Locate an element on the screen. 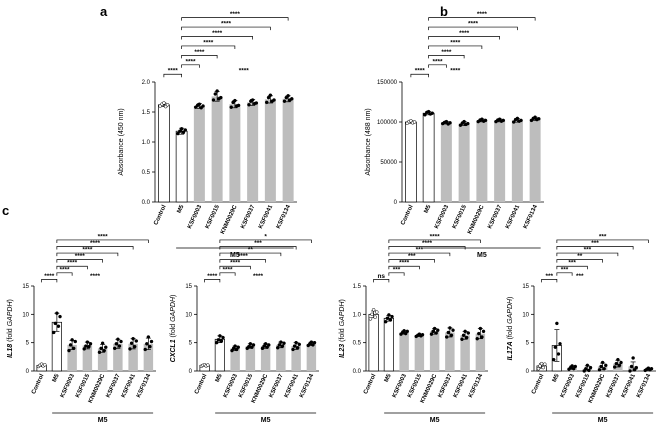 The width and height of the screenshot is (669, 426). y-tick-label: 0 is located at coordinates (191, 372).